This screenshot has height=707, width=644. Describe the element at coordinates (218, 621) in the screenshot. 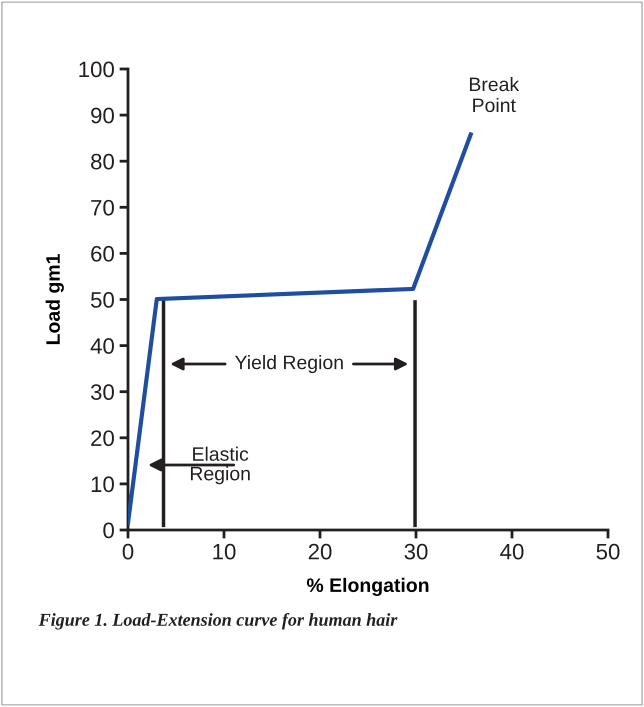

I see `caption: Figure 1. Load-Extension curve for human hair` at that location.